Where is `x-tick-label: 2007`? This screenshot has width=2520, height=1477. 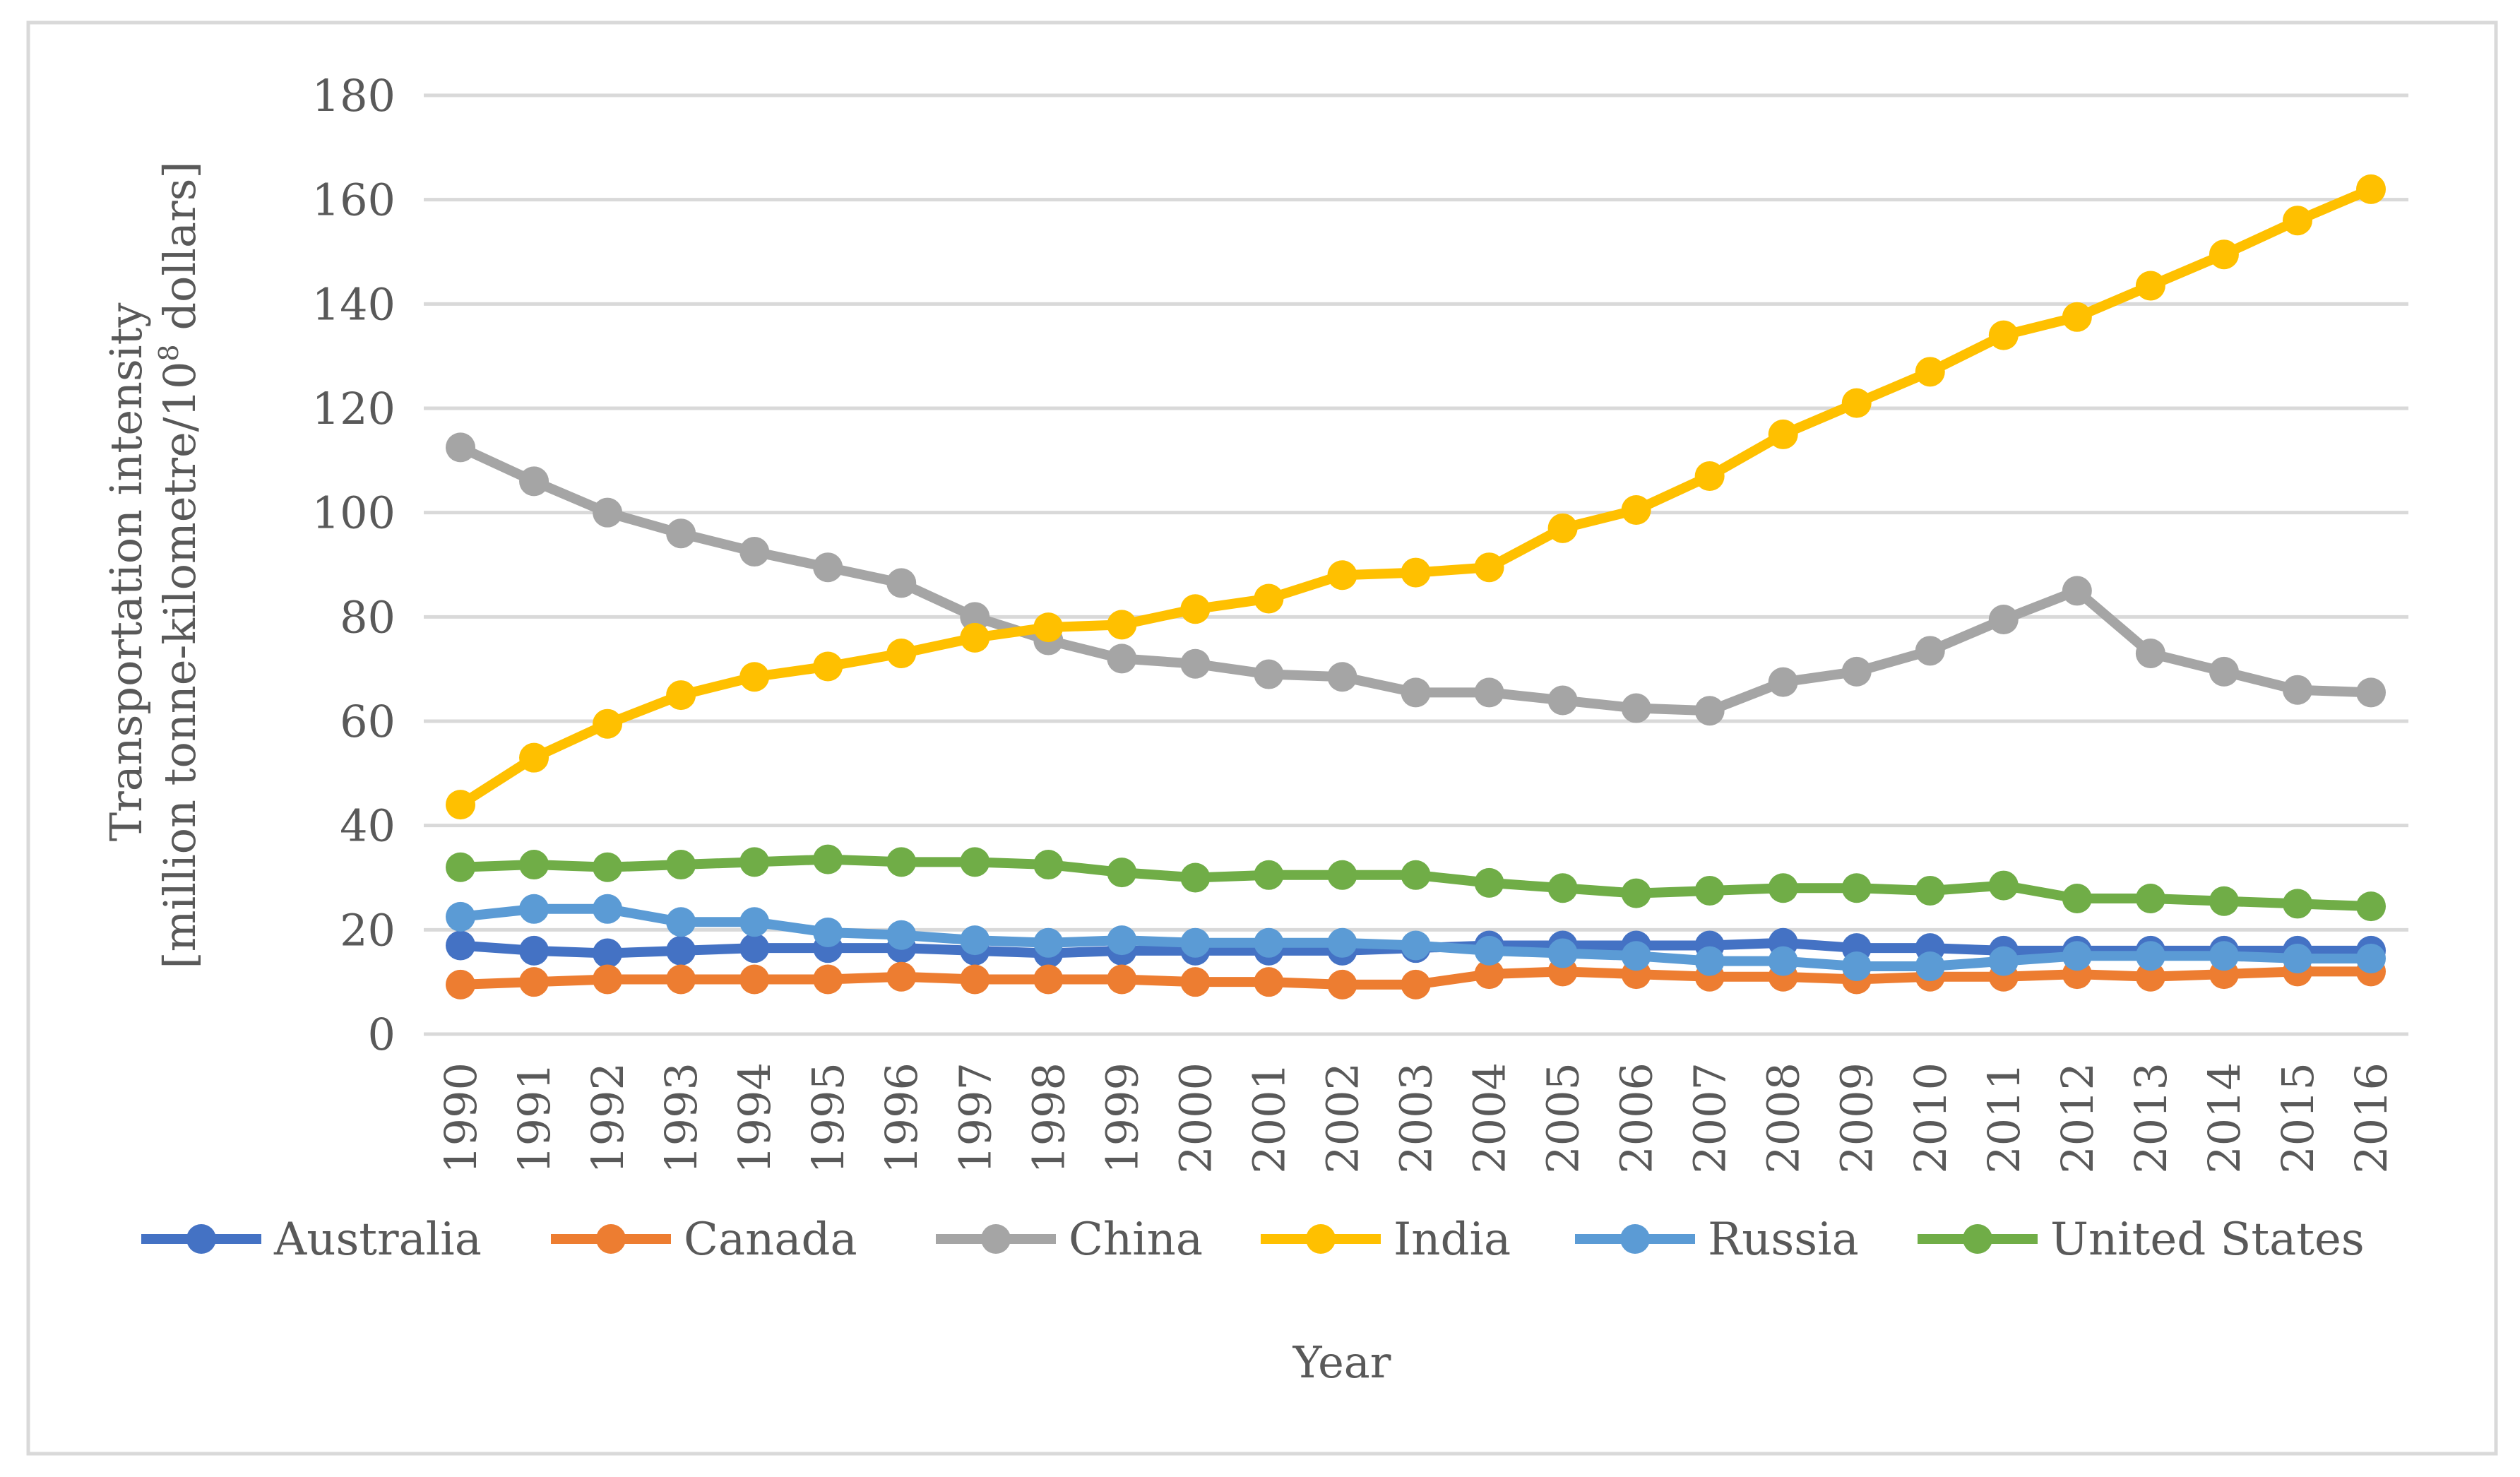
x-tick-label: 2007 is located at coordinates (1710, 1118).